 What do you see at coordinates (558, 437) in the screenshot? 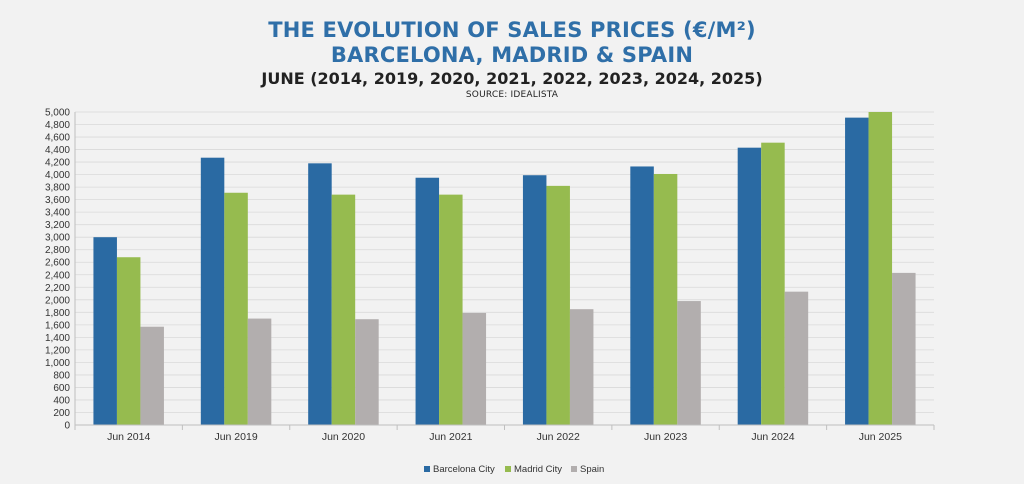
I see `x-tick-label: Jun 2022` at bounding box center [558, 437].